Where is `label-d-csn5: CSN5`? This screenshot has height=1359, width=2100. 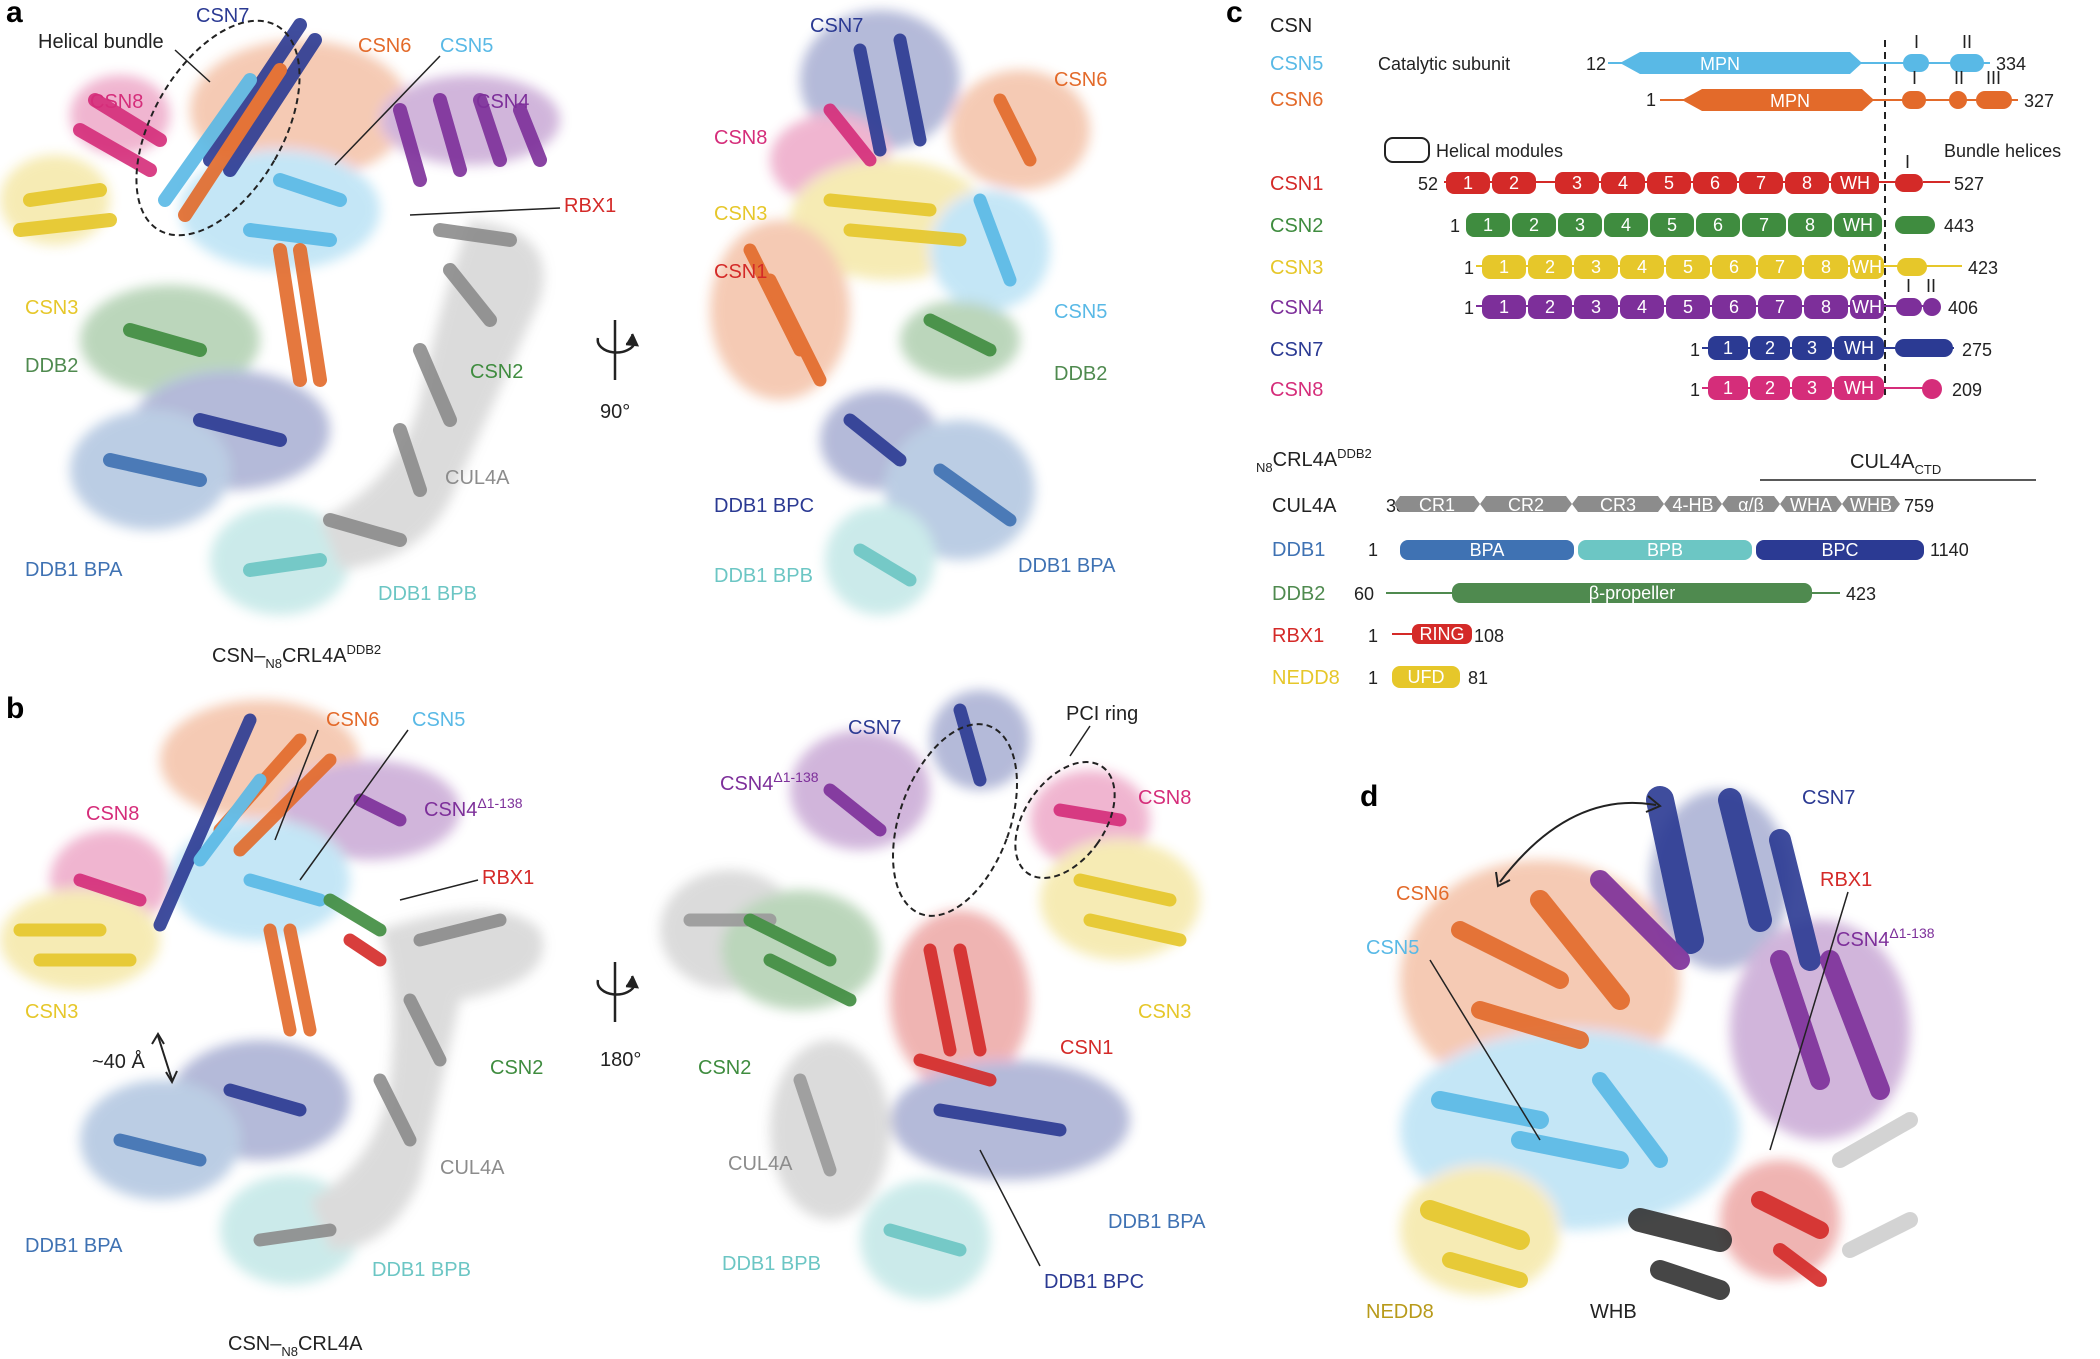 label-d-csn5: CSN5 is located at coordinates (1392, 948).